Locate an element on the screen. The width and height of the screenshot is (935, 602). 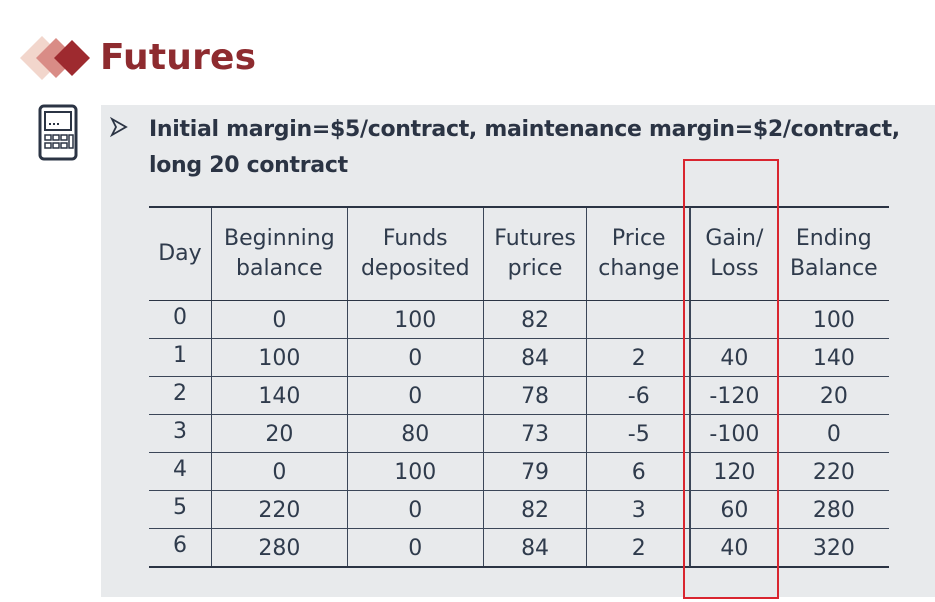
table-row: 5 220 0 82 3 60 280 is located at coordinates (519, 509).